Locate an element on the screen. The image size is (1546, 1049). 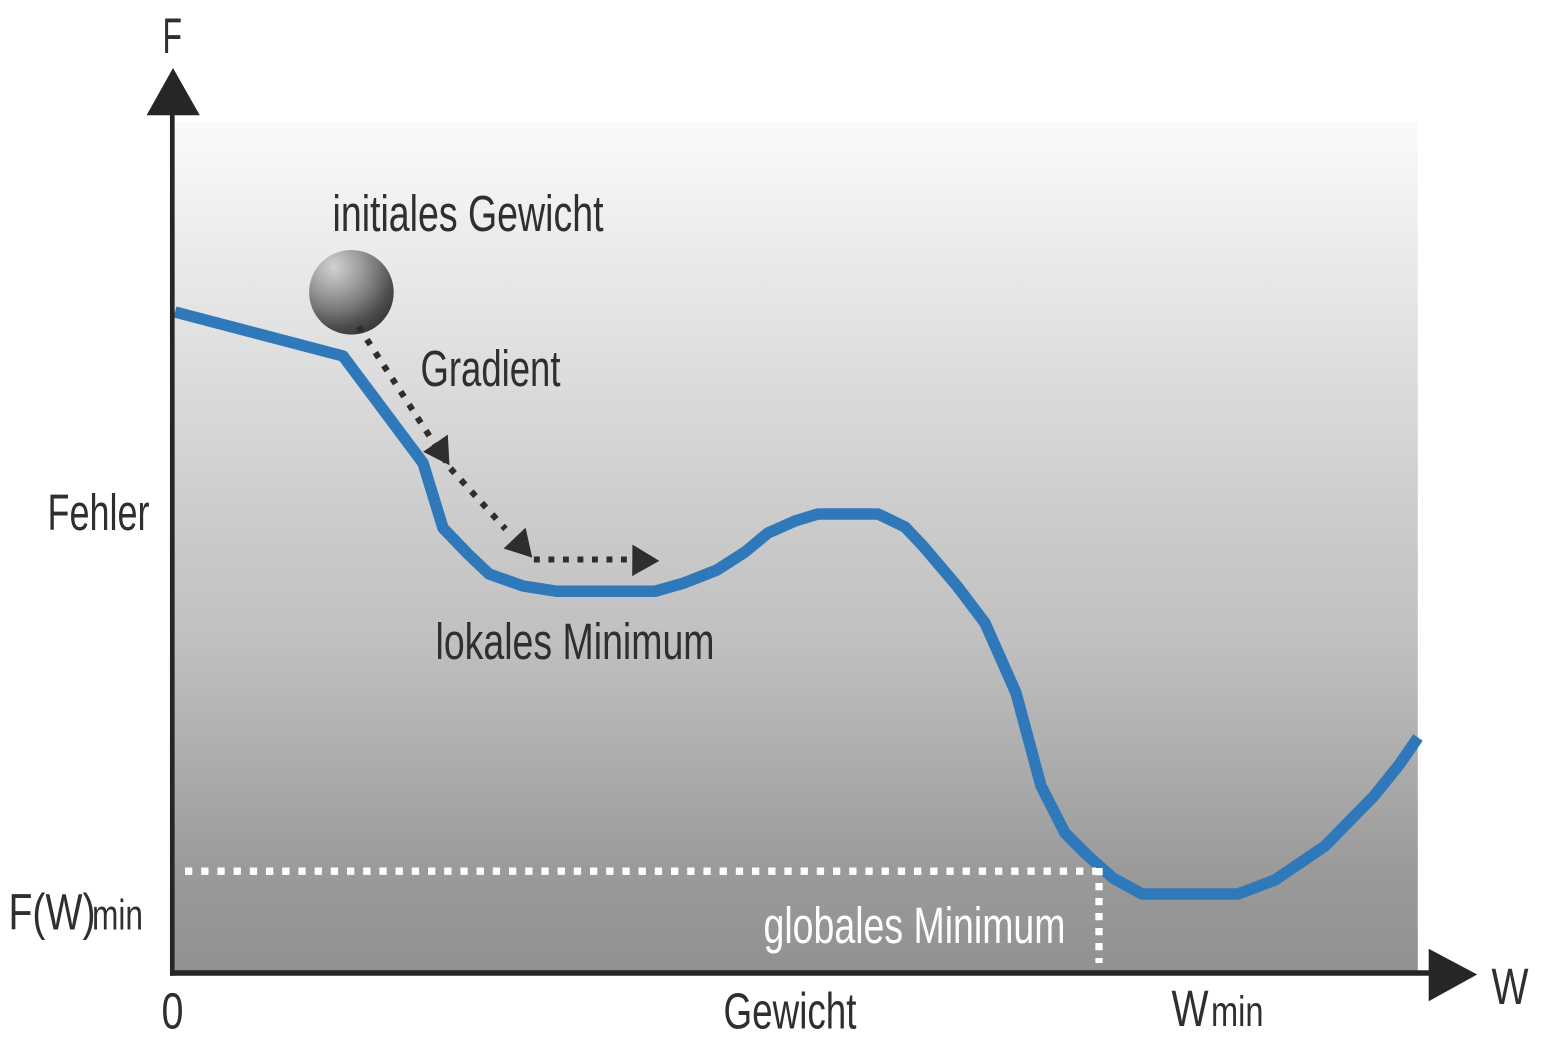
svg-text: F is located at coordinates (173, 36).